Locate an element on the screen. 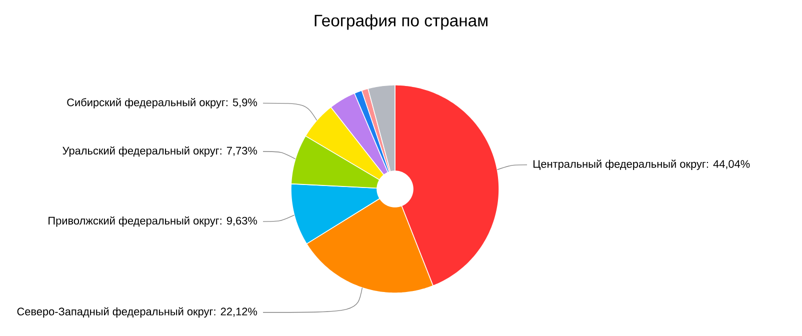 This screenshot has width=802, height=336. slice-label: Приволжский федеральный округ is located at coordinates (133, 221).